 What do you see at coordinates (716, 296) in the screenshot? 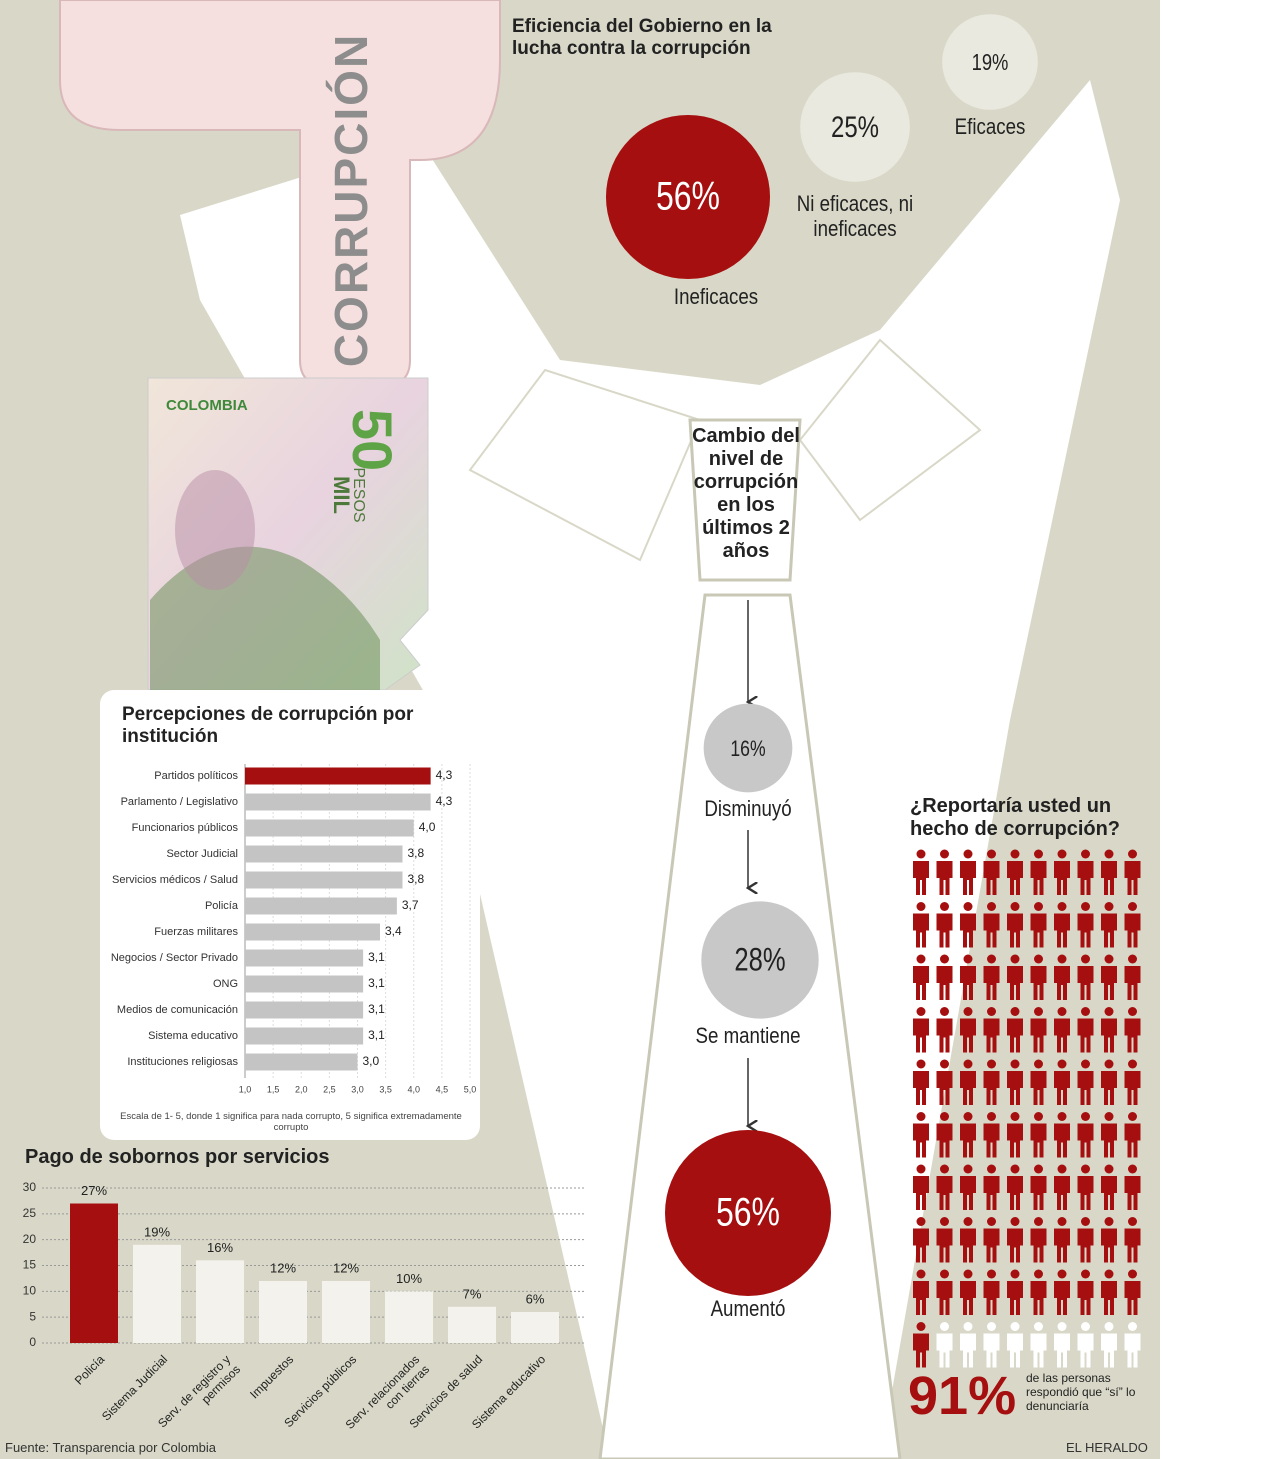
I see `category-label: Ineficaces` at bounding box center [716, 296].